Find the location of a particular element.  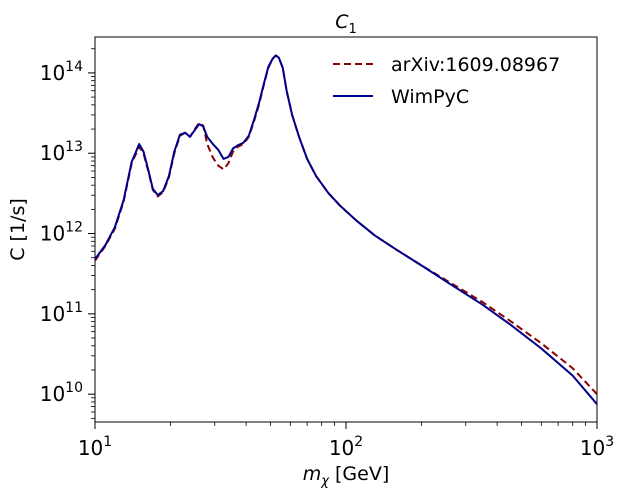

y-tick-label: 1010 is located at coordinates (61, 393).